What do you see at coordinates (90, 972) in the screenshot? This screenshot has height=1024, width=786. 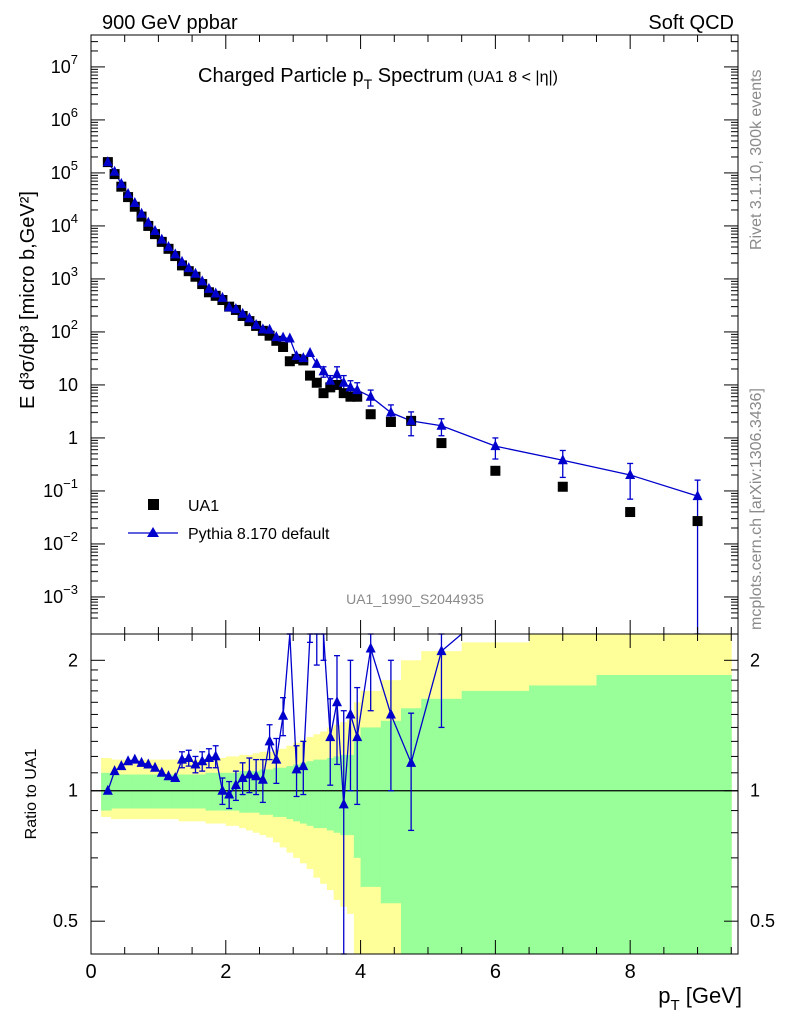 I see `x-tick-label: 0` at bounding box center [90, 972].